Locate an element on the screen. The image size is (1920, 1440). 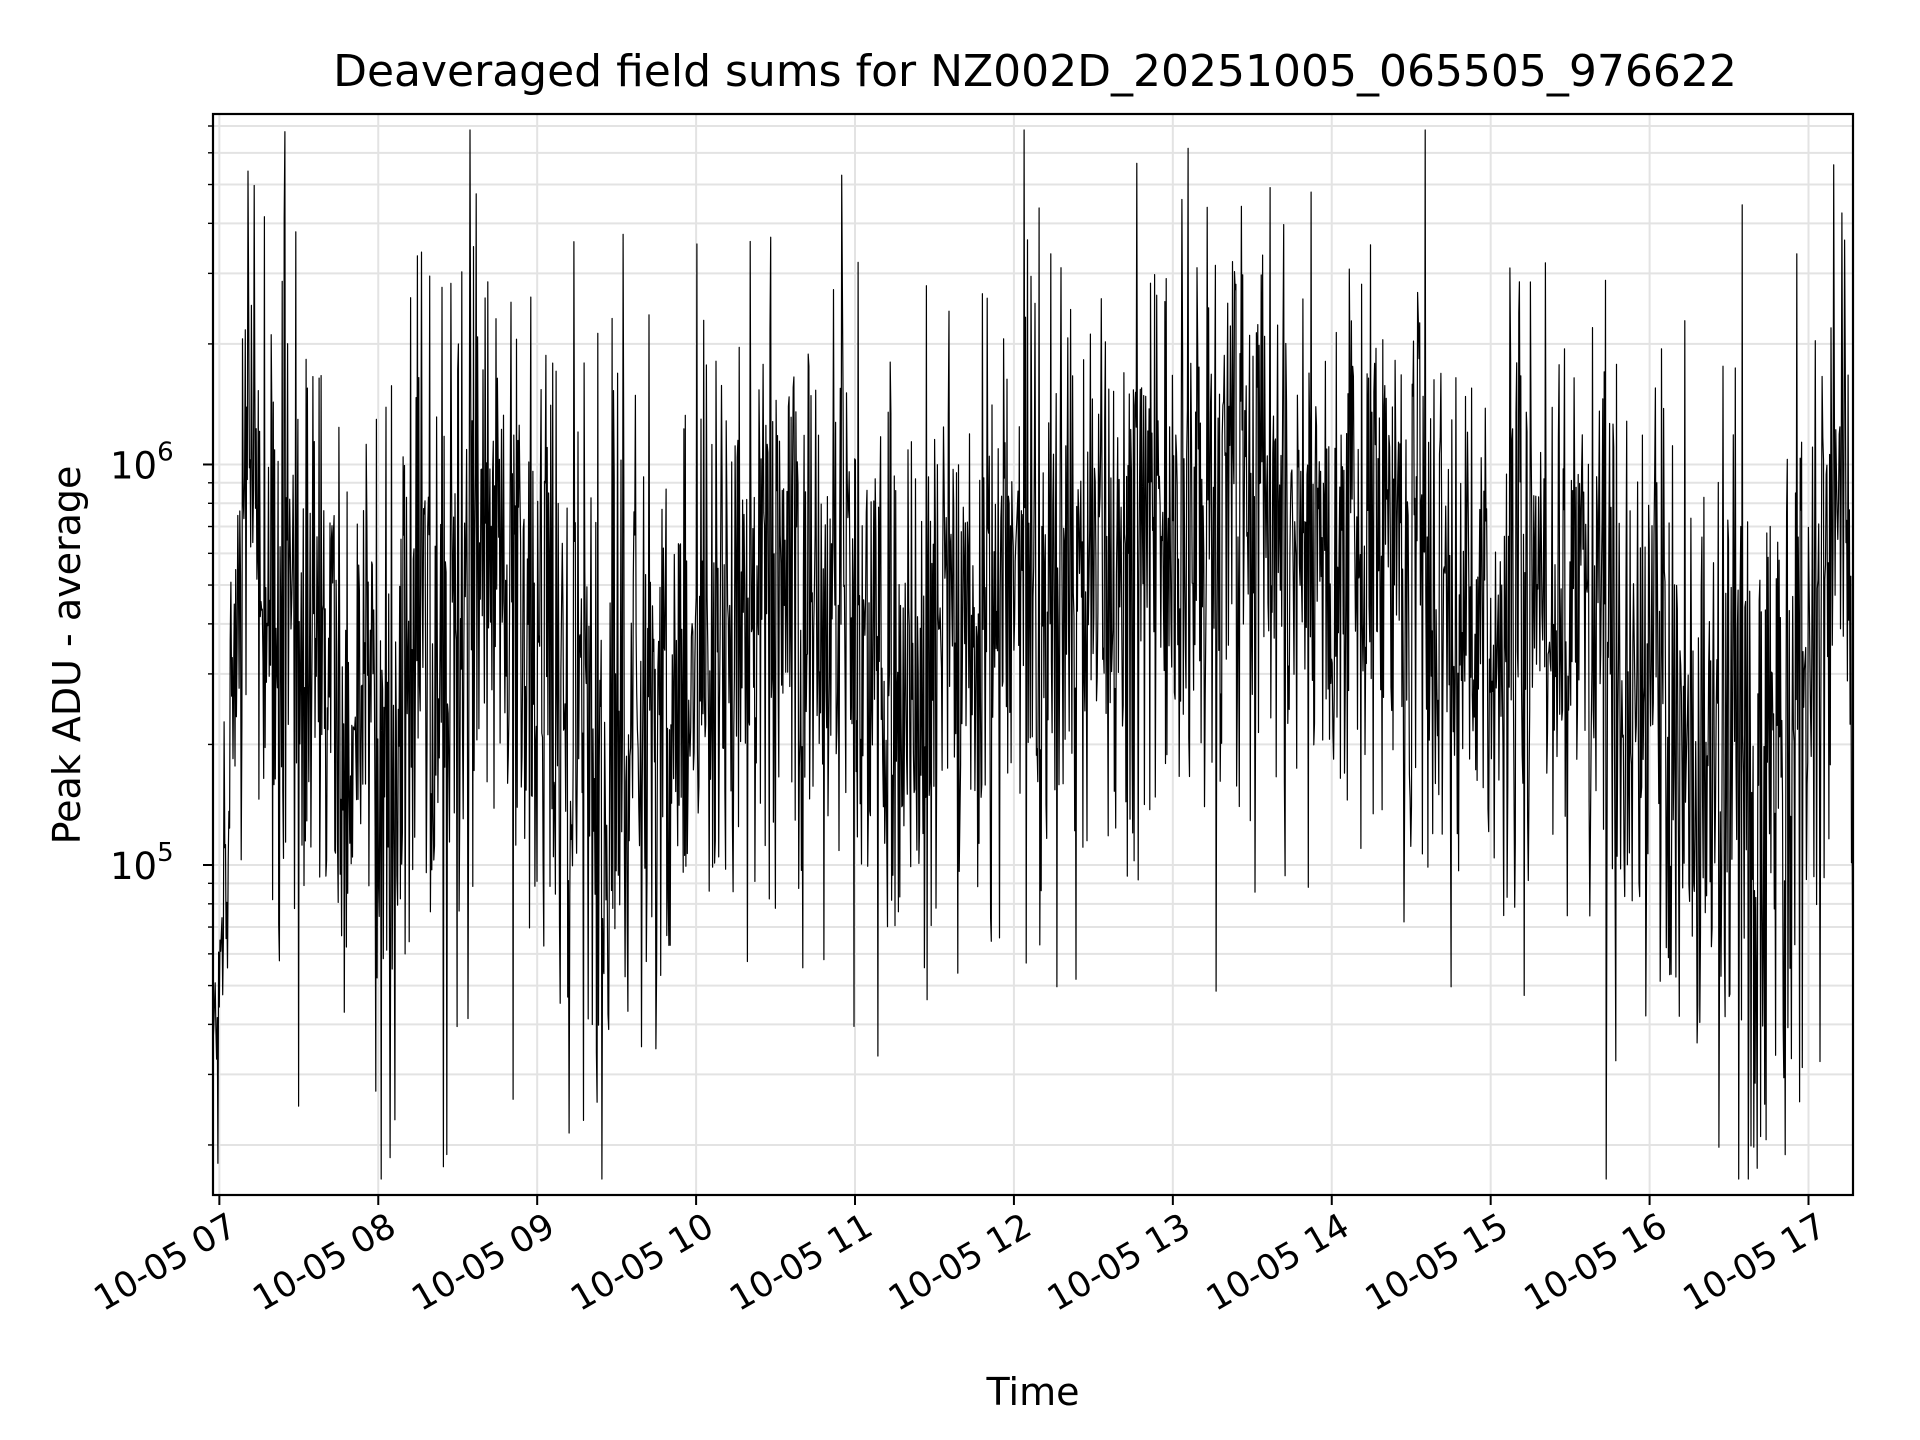
y-tick-exponent: 6 is located at coordinates (165, 452).